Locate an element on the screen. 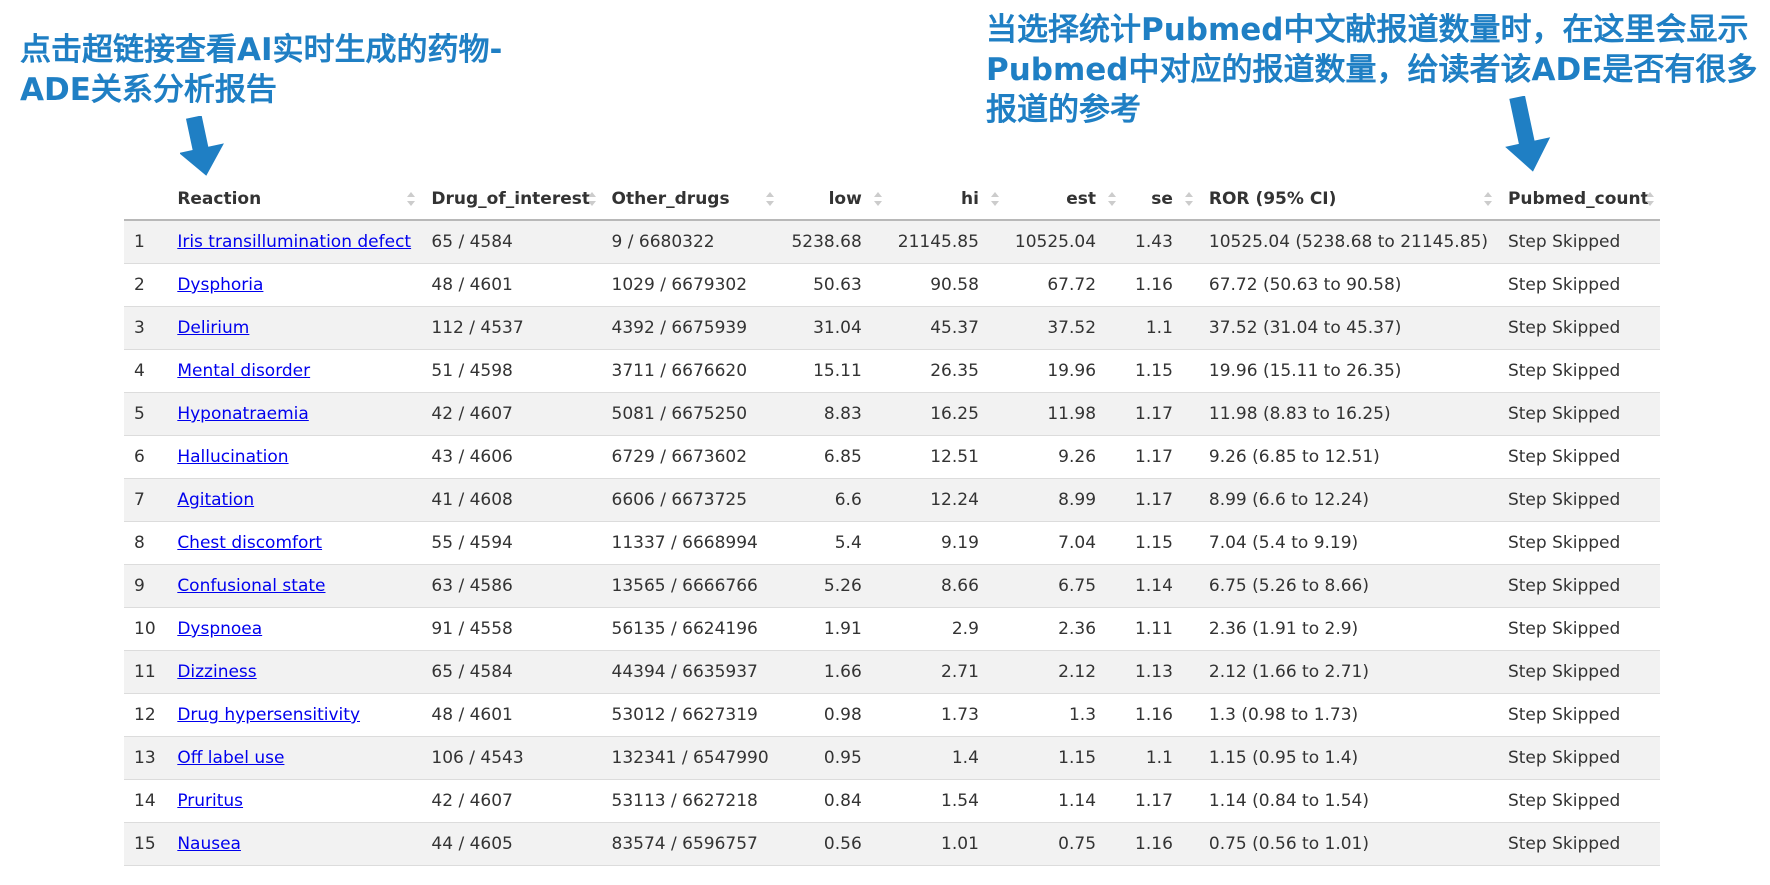 The width and height of the screenshot is (1770, 885). reaction-cell: Iris transillumination defect is located at coordinates (294, 242).